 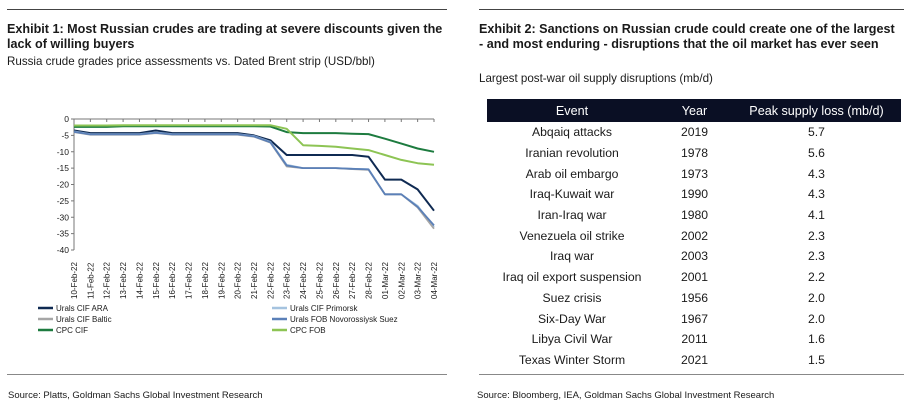 I want to click on y-tick-label: -35, so click(x=63, y=234).